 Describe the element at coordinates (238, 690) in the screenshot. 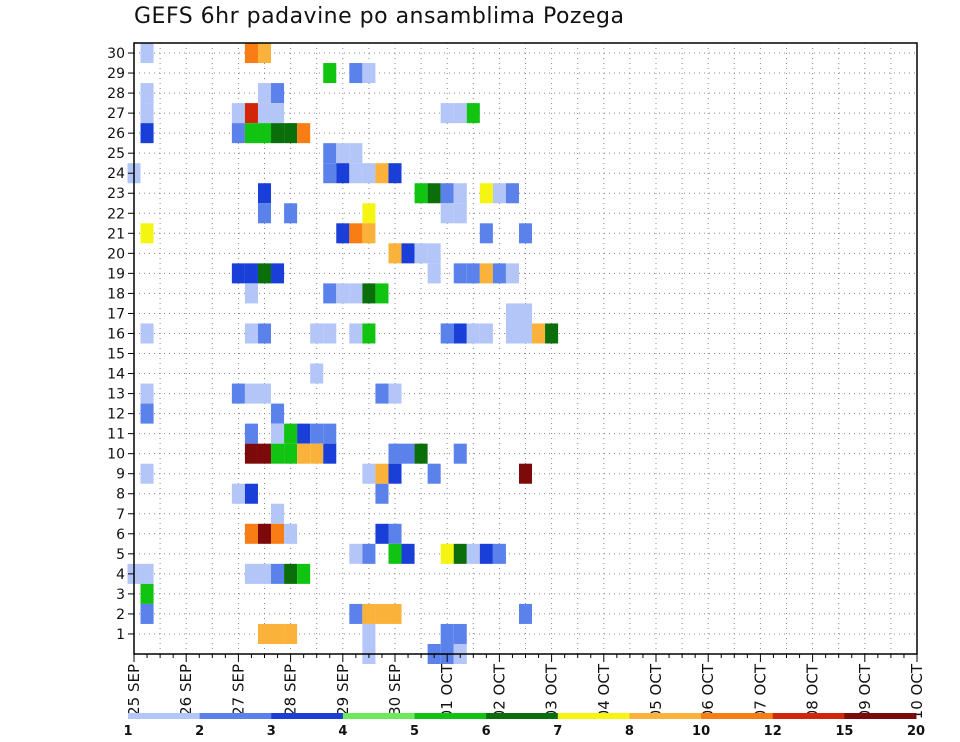

I see `x-tick-label: 27 SEP` at that location.